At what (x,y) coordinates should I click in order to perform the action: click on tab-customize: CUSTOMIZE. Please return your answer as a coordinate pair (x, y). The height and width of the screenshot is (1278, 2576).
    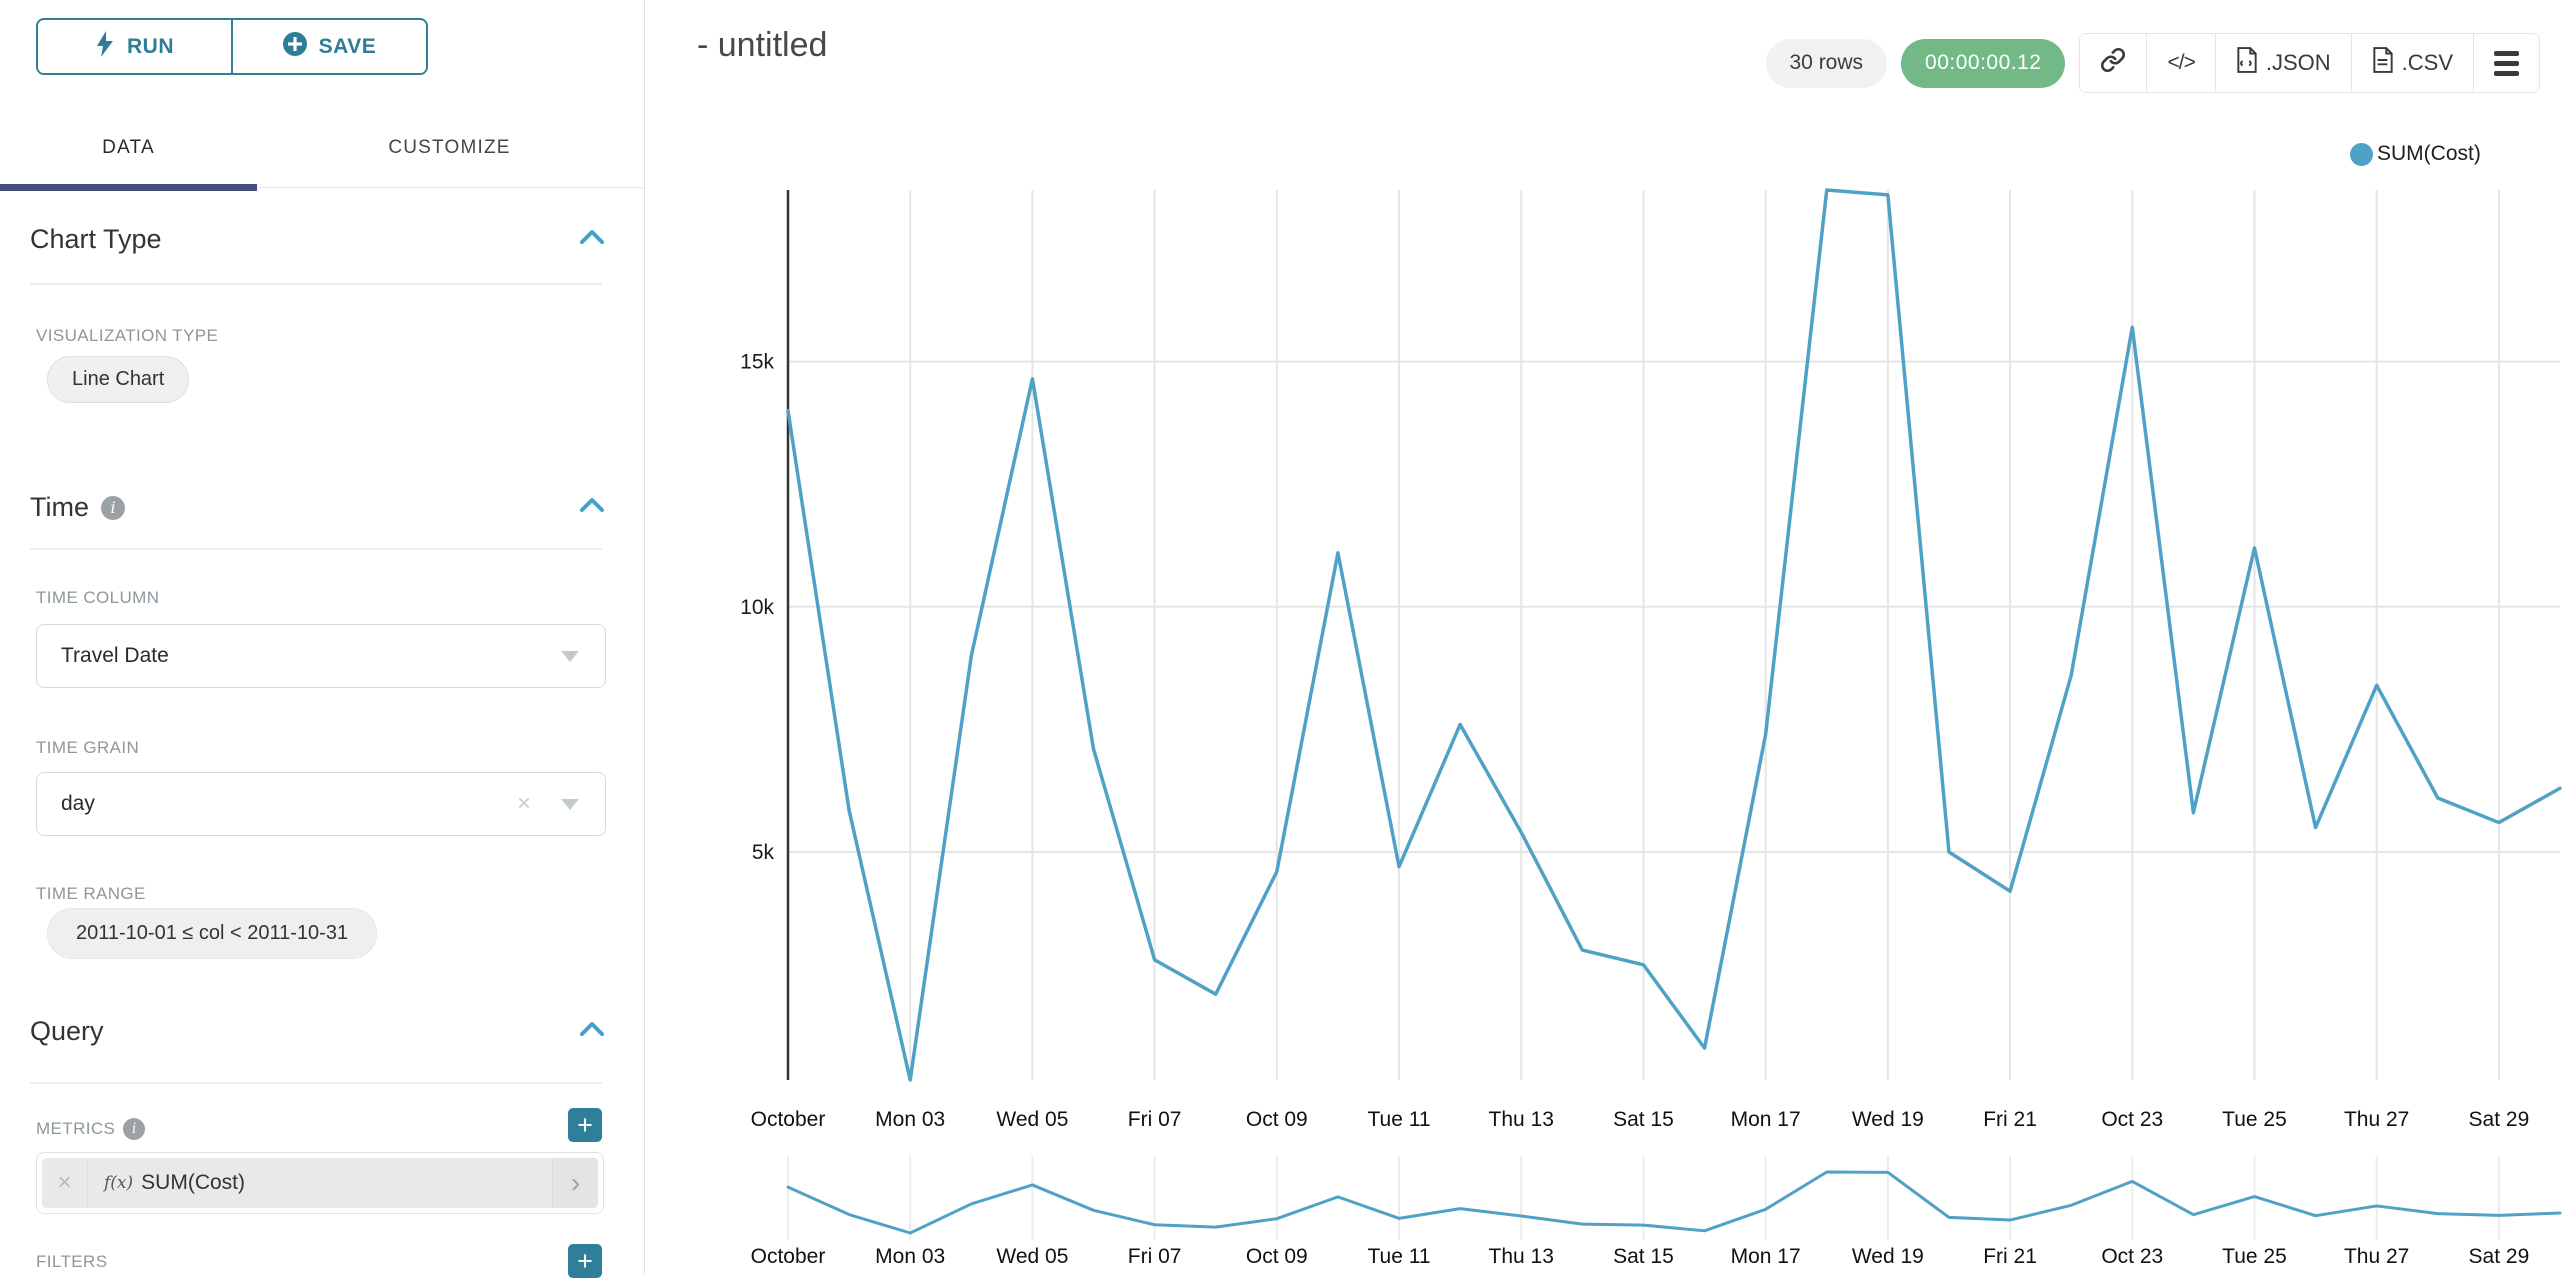
    Looking at the image, I should click on (449, 147).